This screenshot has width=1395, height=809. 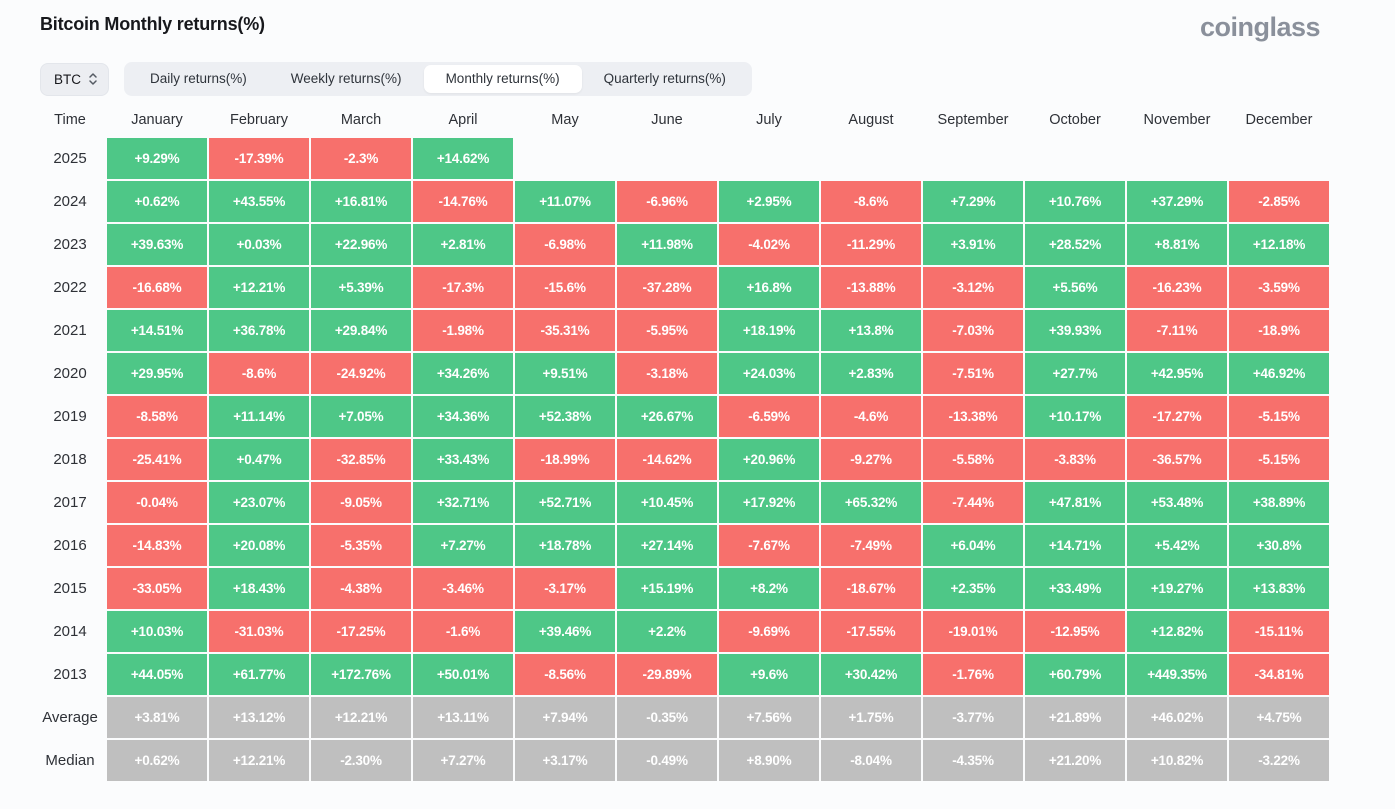 I want to click on return-cell: -1.76%, so click(x=973, y=674).